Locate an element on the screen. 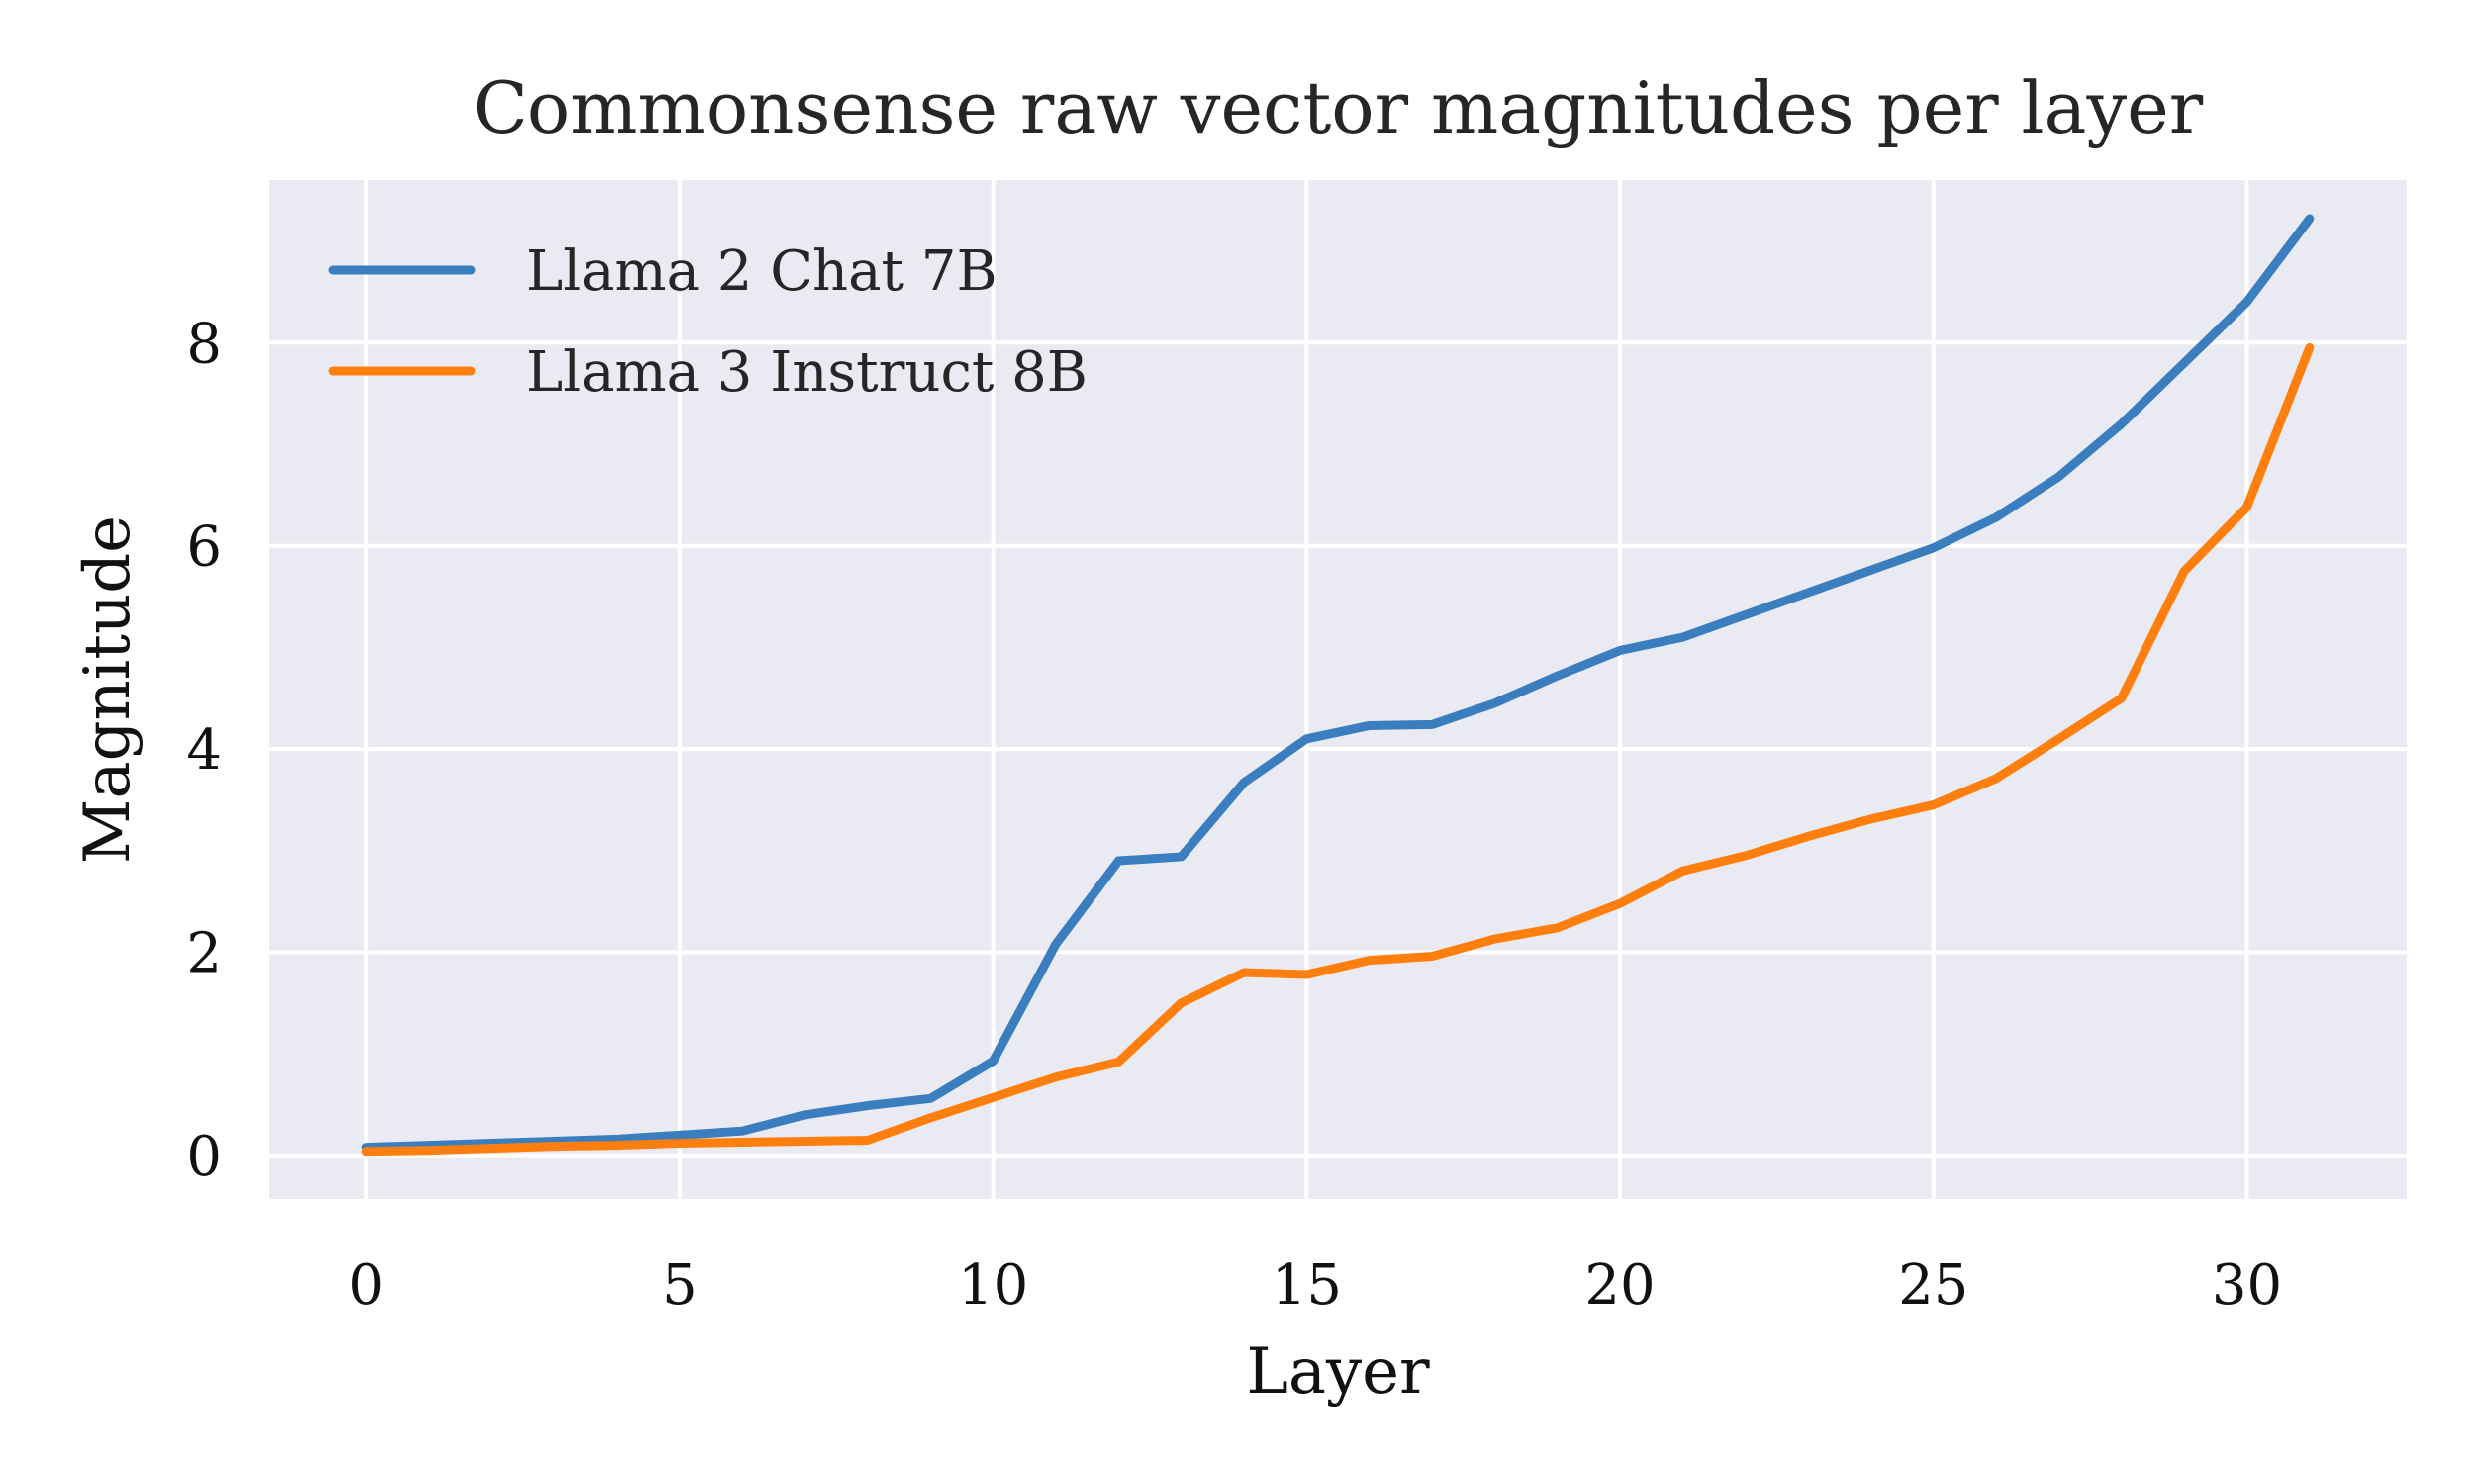  y-ticks: 0 2 4 6 8 is located at coordinates (204, 750).